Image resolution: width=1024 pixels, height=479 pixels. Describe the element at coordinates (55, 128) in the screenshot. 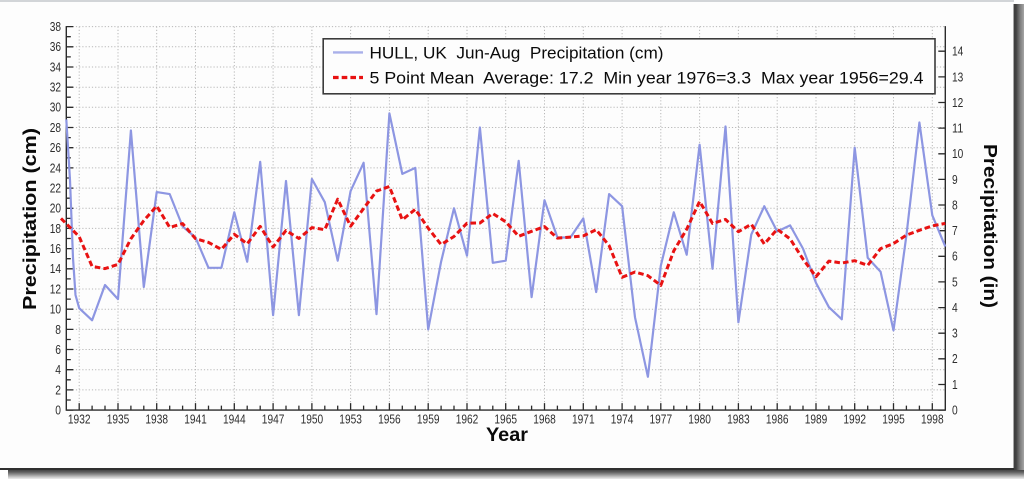

I see `svg-text: 28` at that location.